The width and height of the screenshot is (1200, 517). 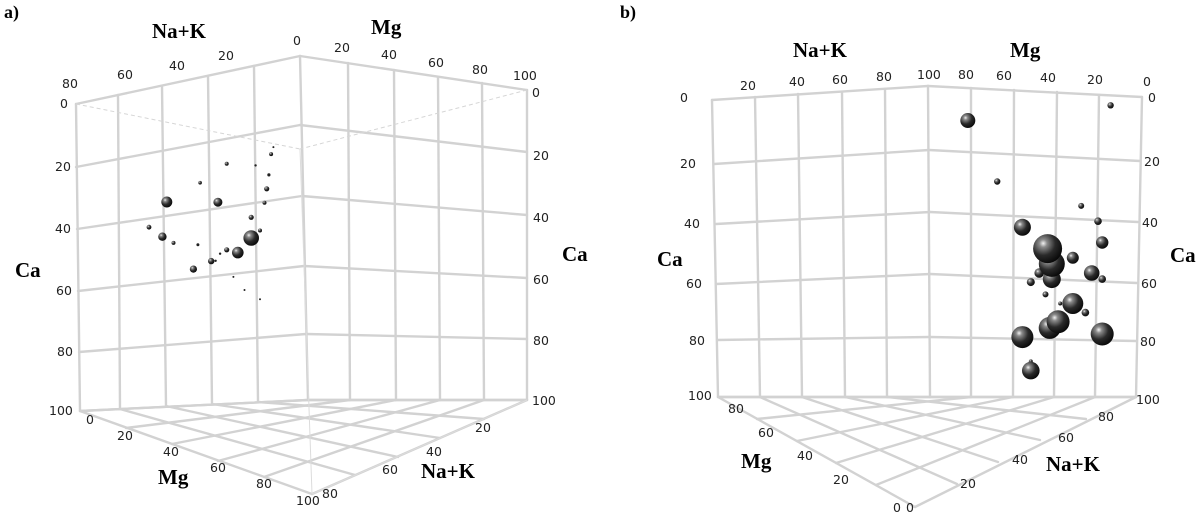 I want to click on panel-b-tick-ca-left: 100, so click(x=700, y=395).